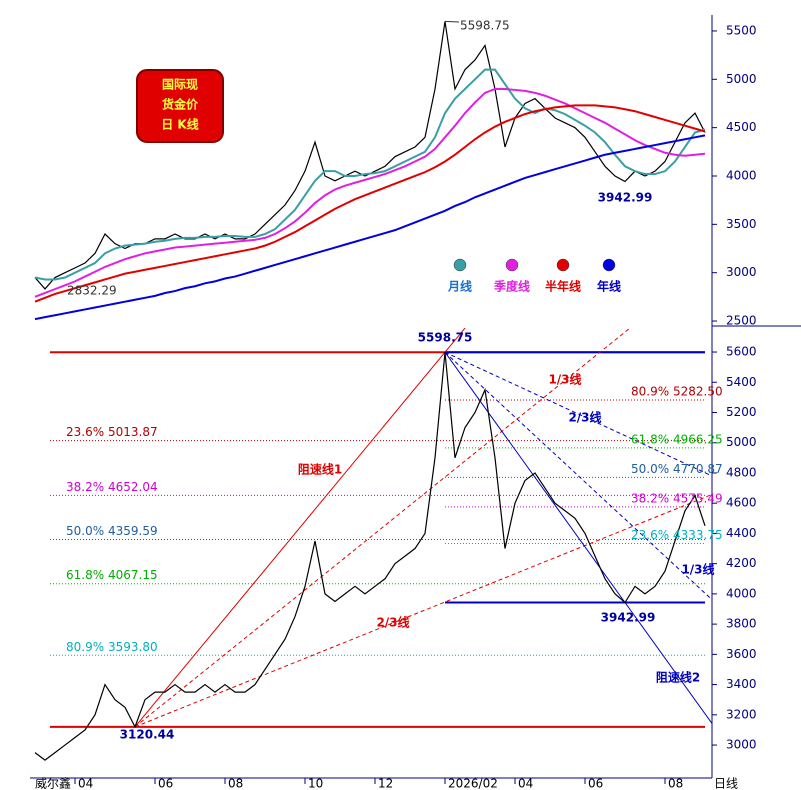  I want to click on x-tick-label: 2026/02, so click(473, 783).